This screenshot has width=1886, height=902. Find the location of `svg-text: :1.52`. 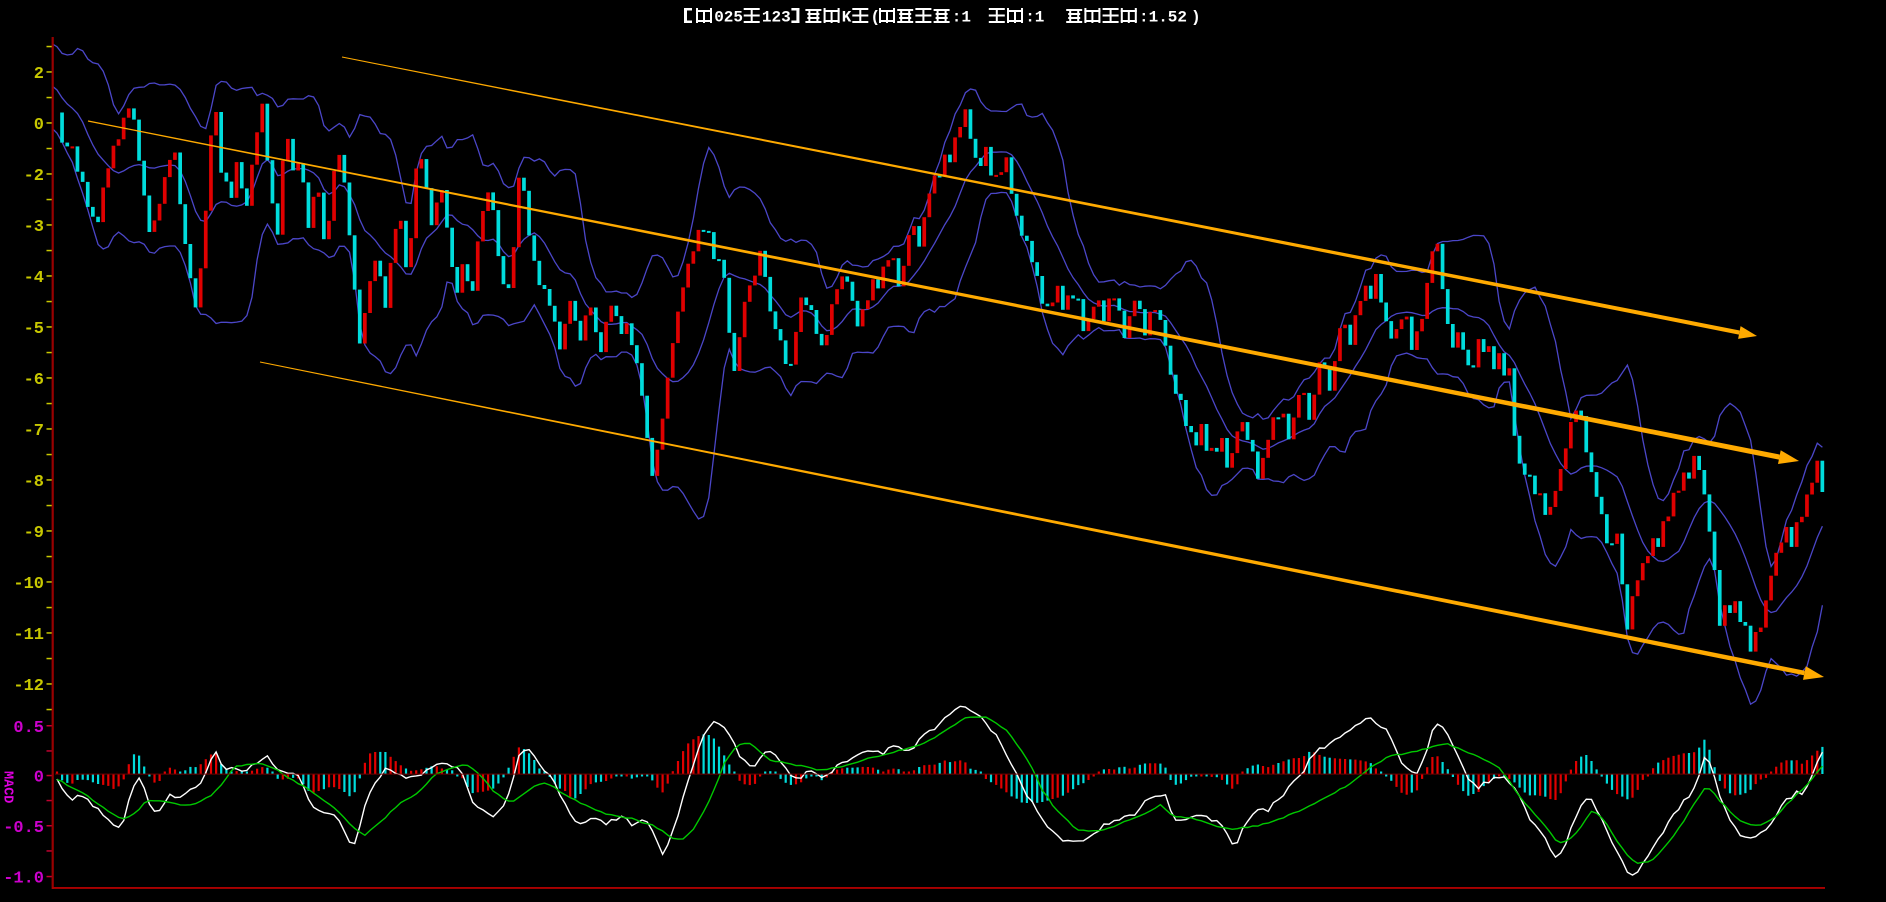

svg-text: :1.52 is located at coordinates (1163, 18).